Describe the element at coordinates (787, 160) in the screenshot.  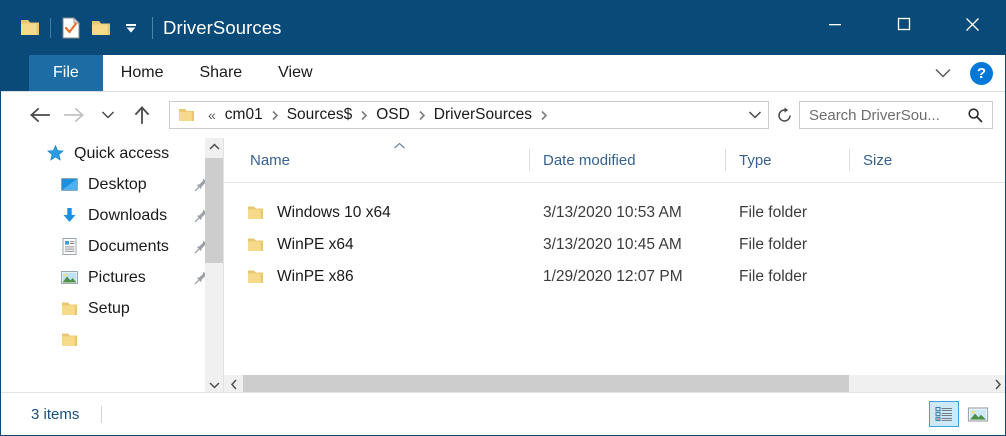
I see `column-header-type: Type` at that location.